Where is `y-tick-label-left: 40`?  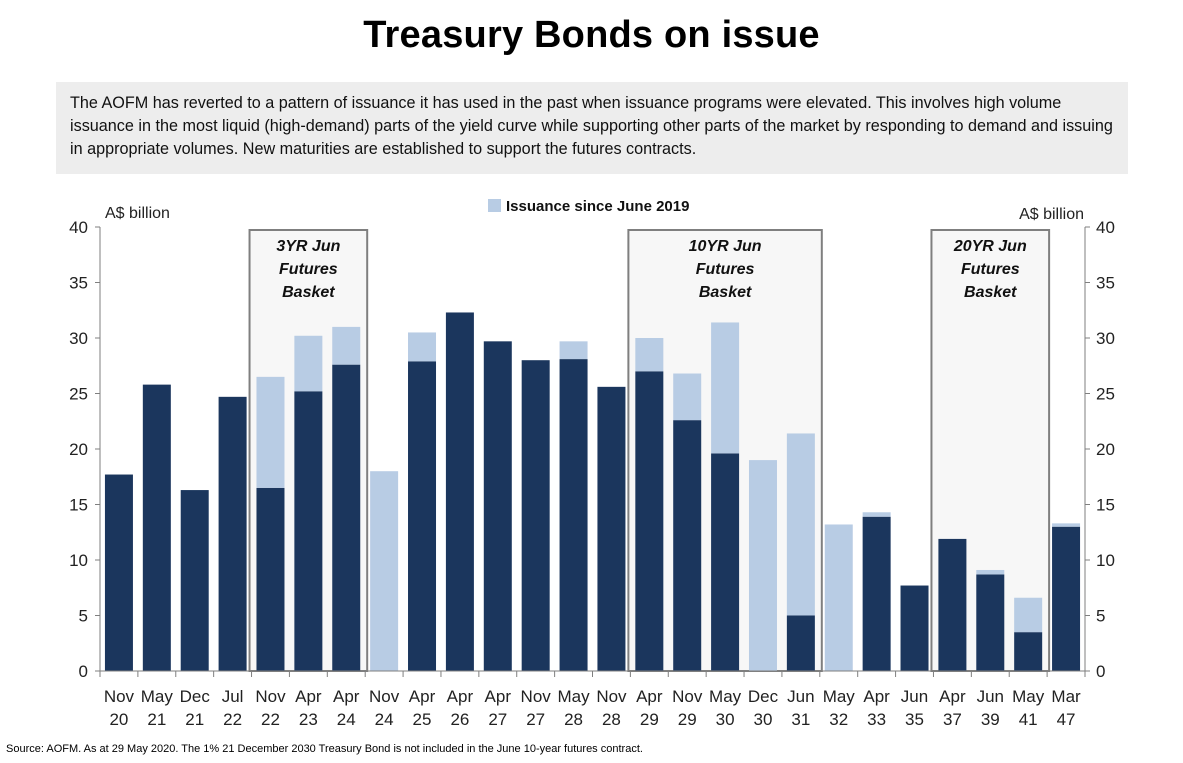 y-tick-label-left: 40 is located at coordinates (78, 227).